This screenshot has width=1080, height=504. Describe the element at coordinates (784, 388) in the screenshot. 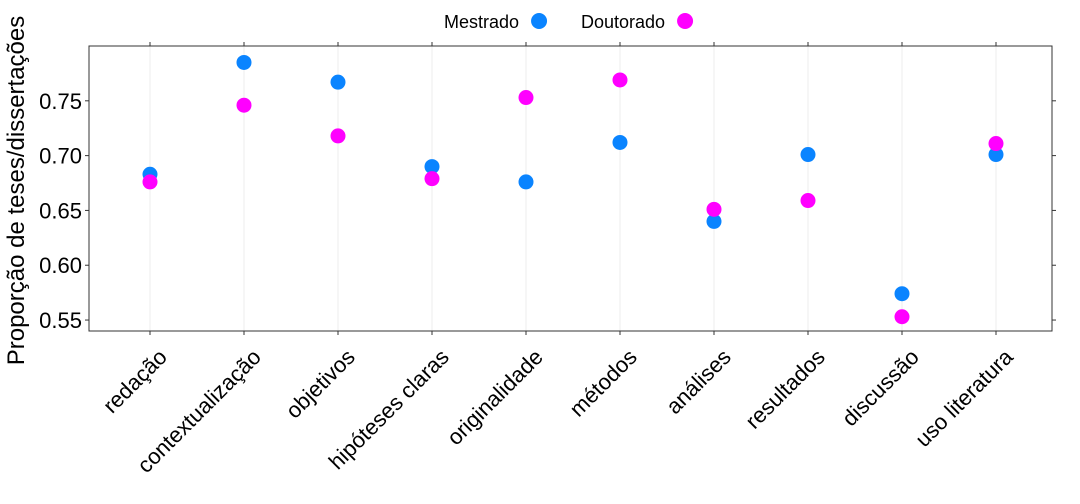

I see `x-tick-label: resultados` at that location.